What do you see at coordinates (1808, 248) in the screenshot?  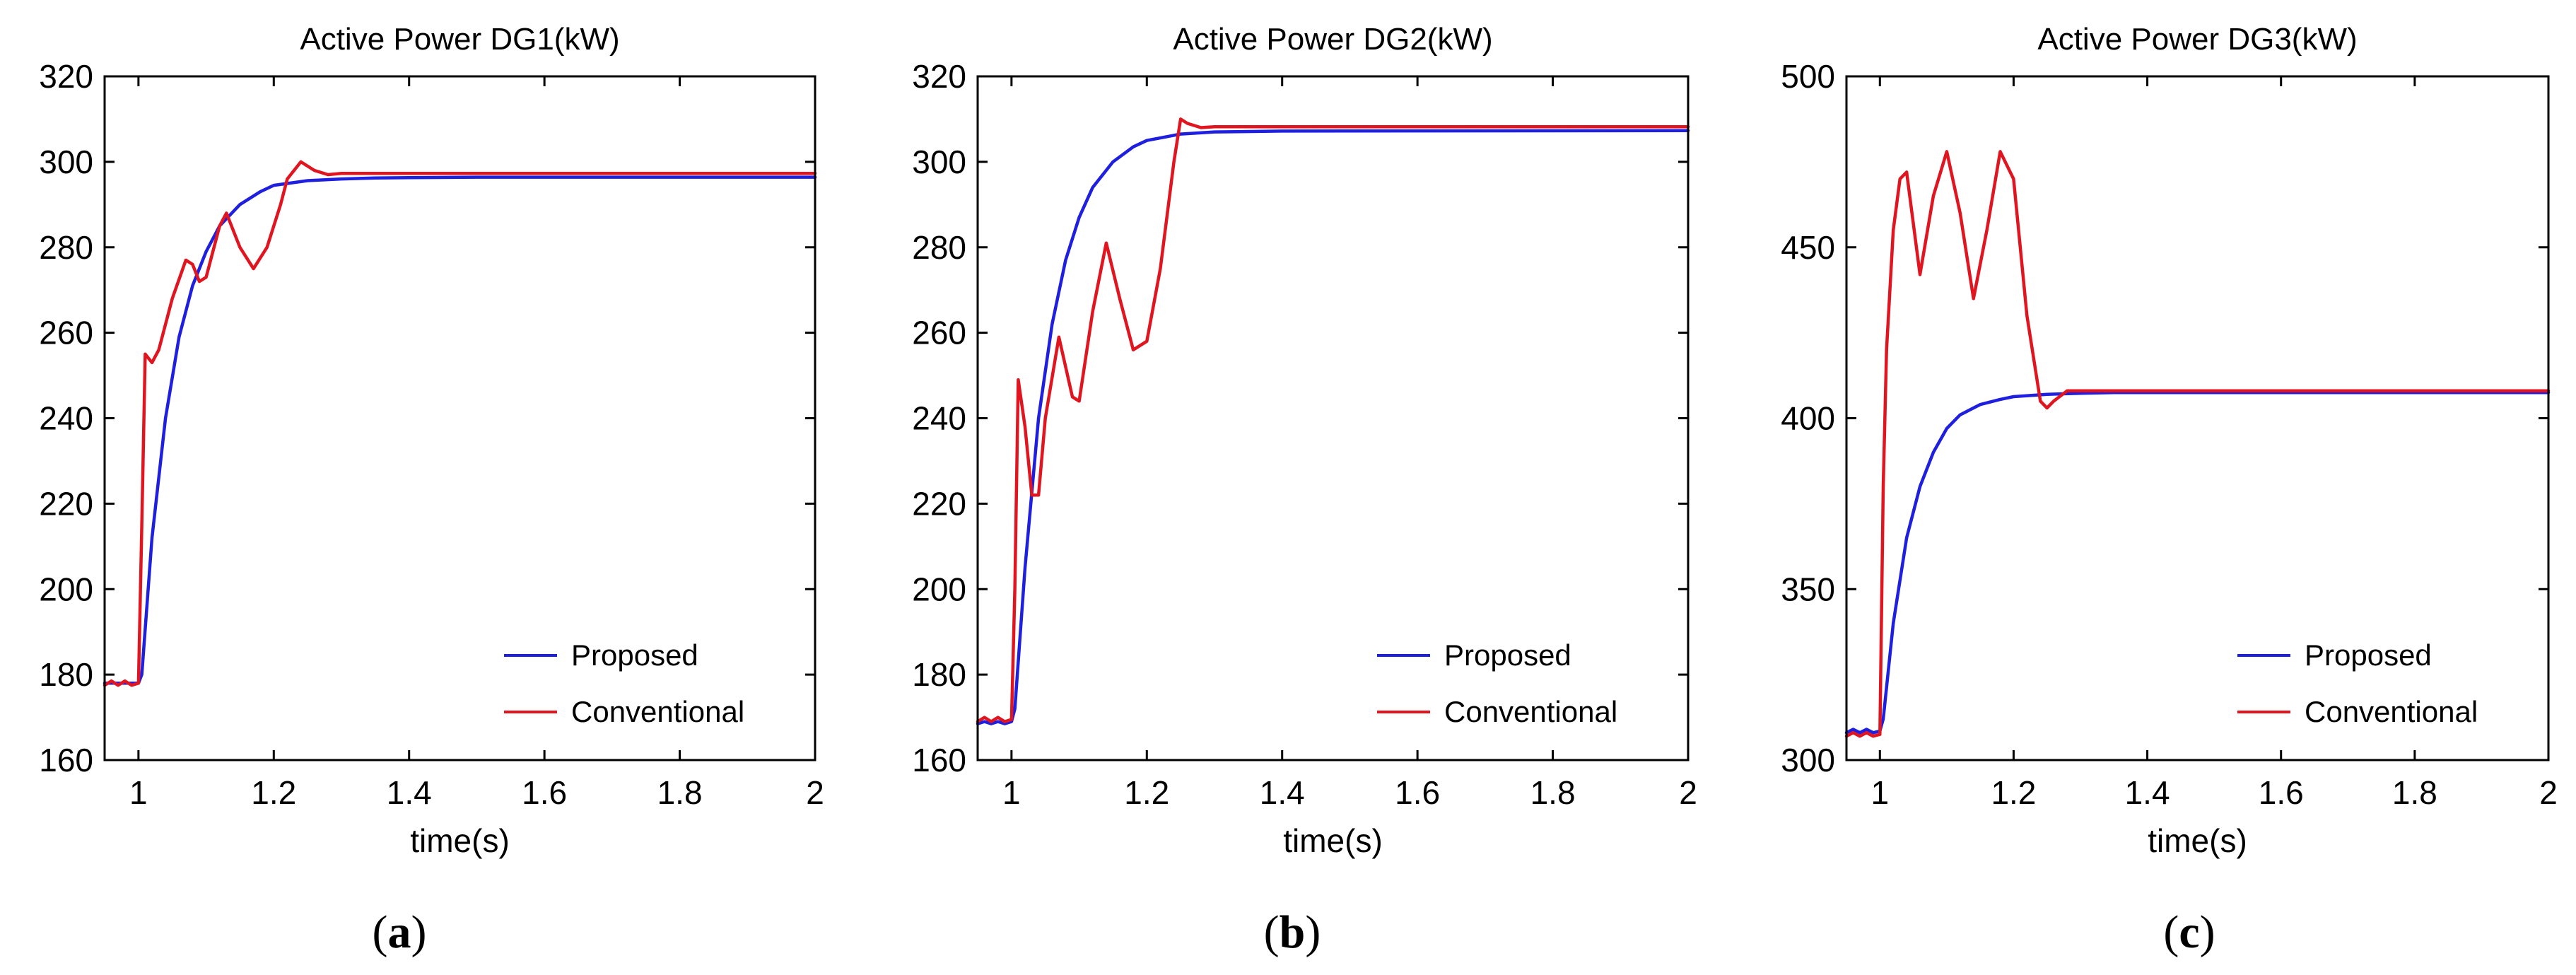 I see `y-tick-label: 450` at bounding box center [1808, 248].